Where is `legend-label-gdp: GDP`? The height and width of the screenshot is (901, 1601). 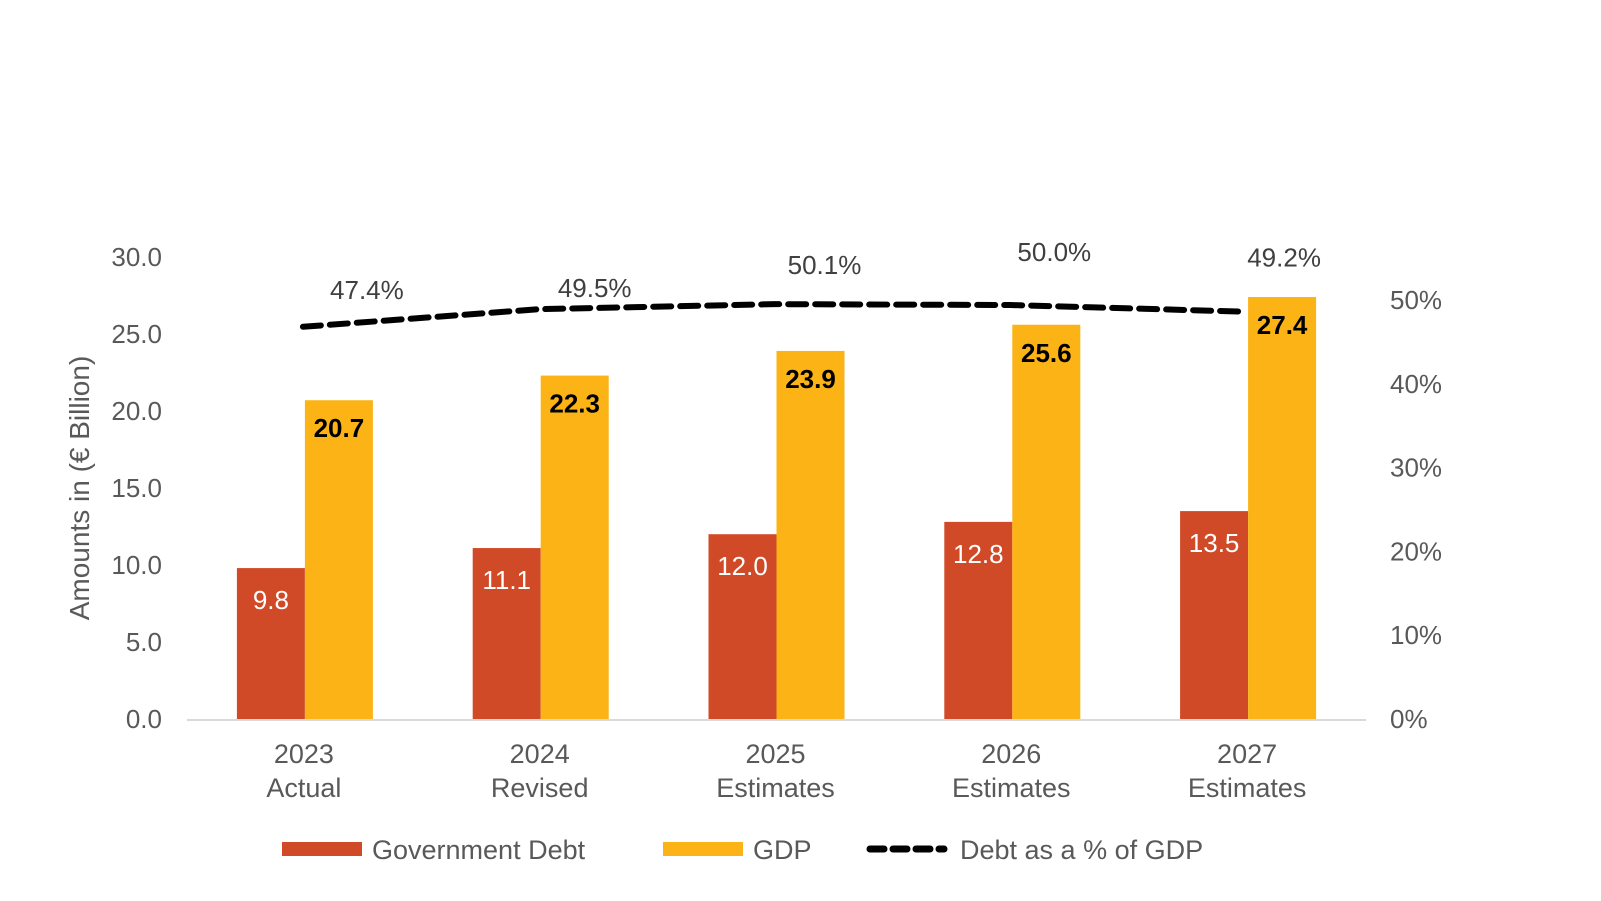 legend-label-gdp: GDP is located at coordinates (782, 850).